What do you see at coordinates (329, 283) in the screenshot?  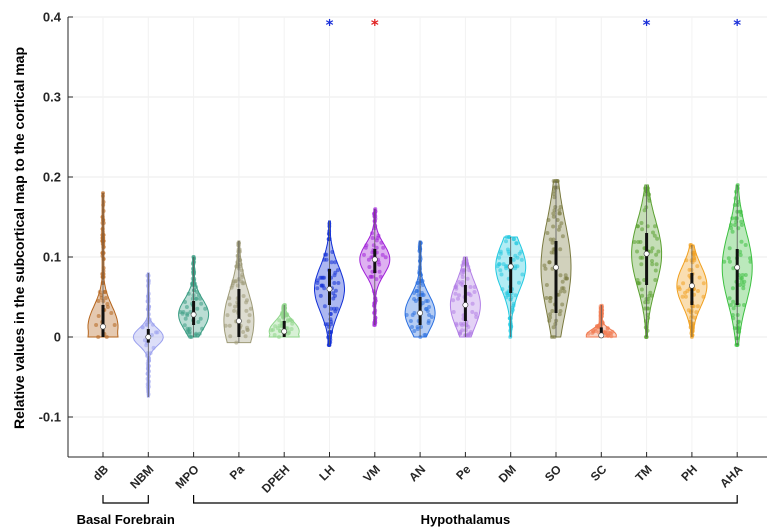 I see `violin-lh` at bounding box center [329, 283].